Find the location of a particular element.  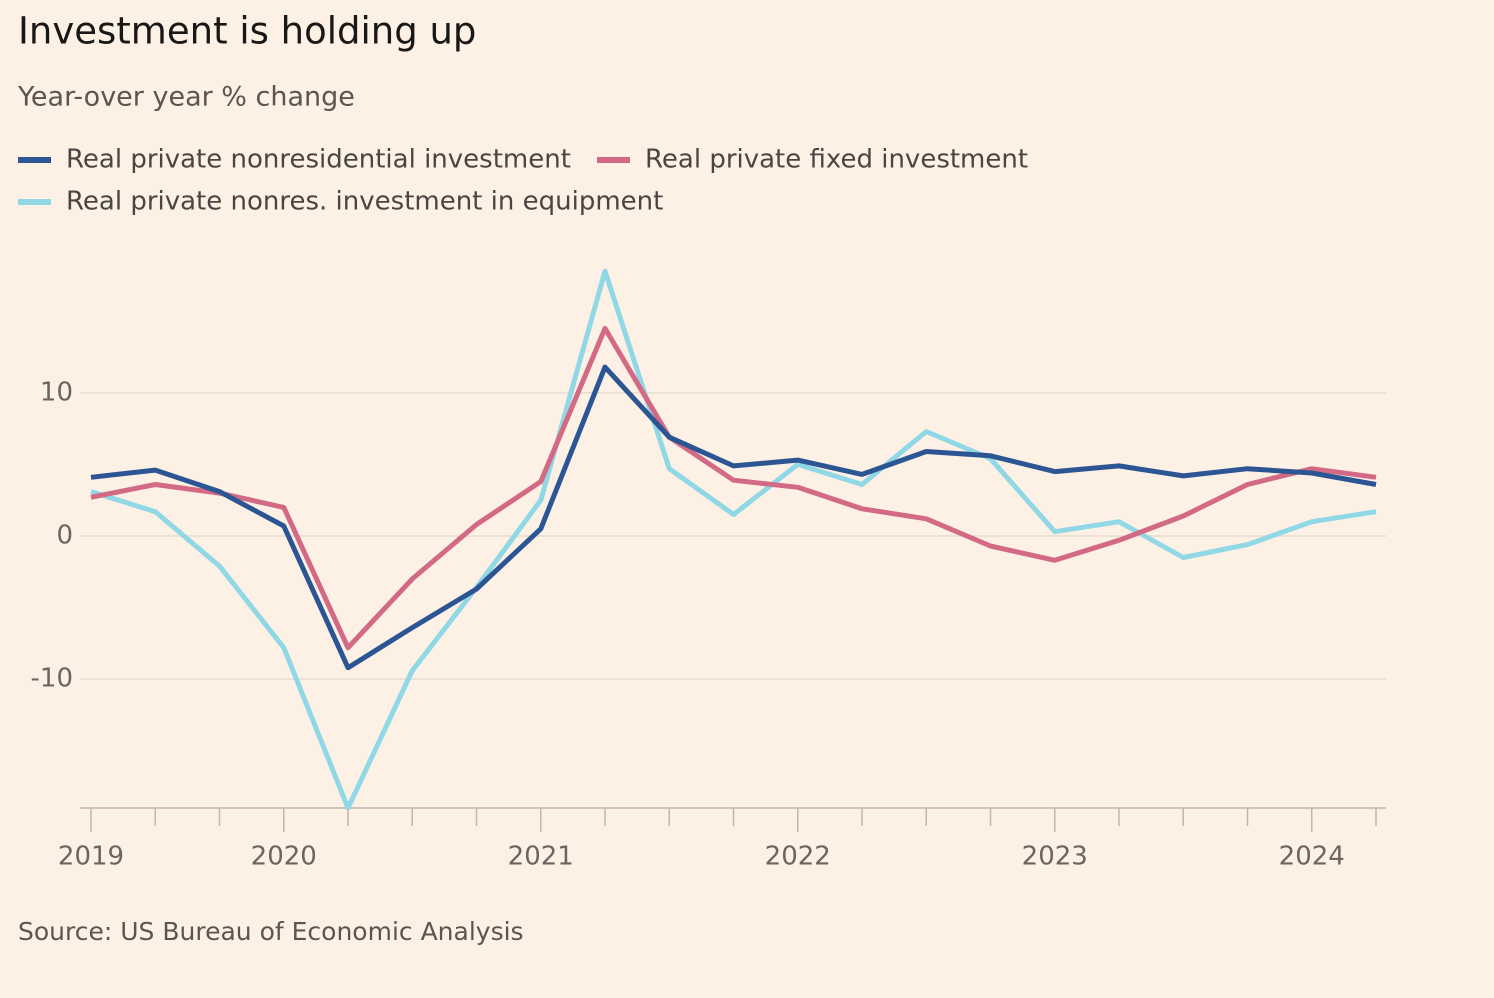

chart-subtitle: Year-over year % change is located at coordinates (186, 97).